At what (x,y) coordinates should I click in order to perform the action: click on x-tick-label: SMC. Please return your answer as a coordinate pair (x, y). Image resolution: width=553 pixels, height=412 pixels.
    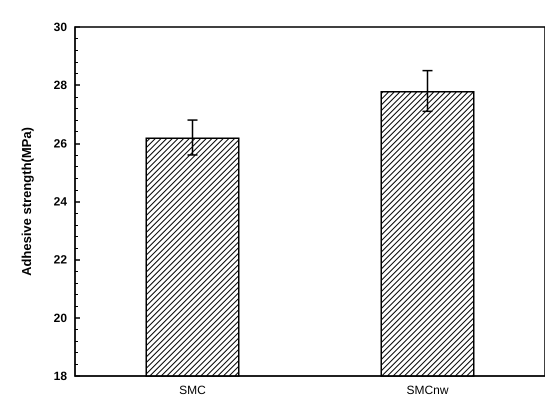
    Looking at the image, I should click on (192, 390).